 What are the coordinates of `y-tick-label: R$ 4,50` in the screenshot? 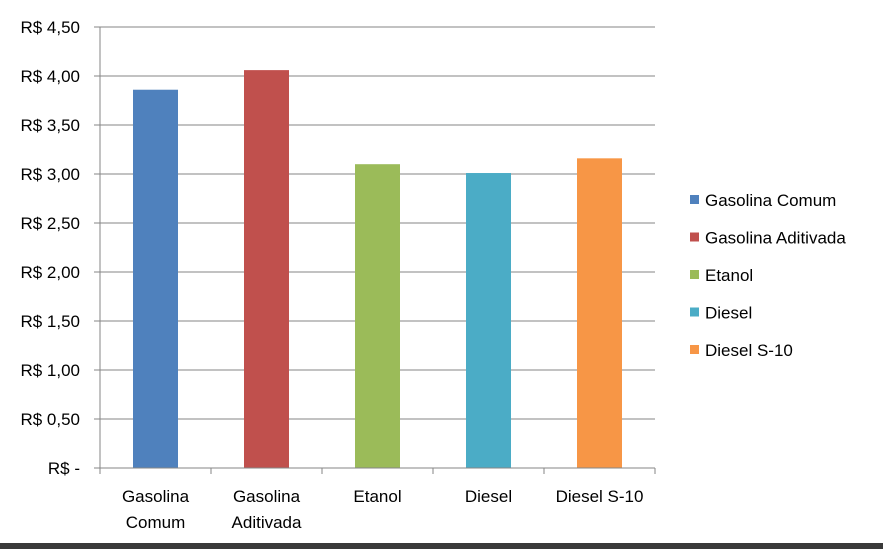 It's located at (50, 27).